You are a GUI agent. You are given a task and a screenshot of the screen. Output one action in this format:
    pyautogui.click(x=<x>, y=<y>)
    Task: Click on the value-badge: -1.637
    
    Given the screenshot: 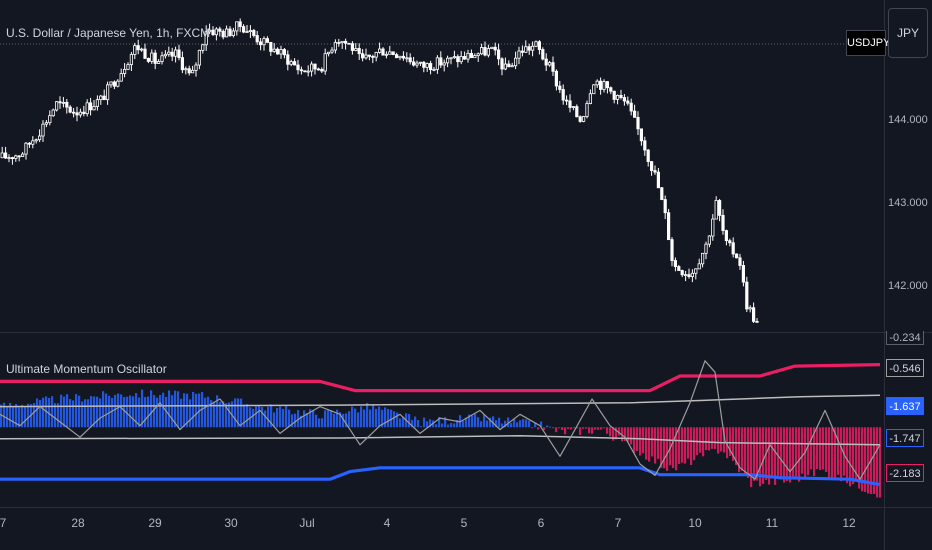 What is the action you would take?
    pyautogui.click(x=905, y=406)
    